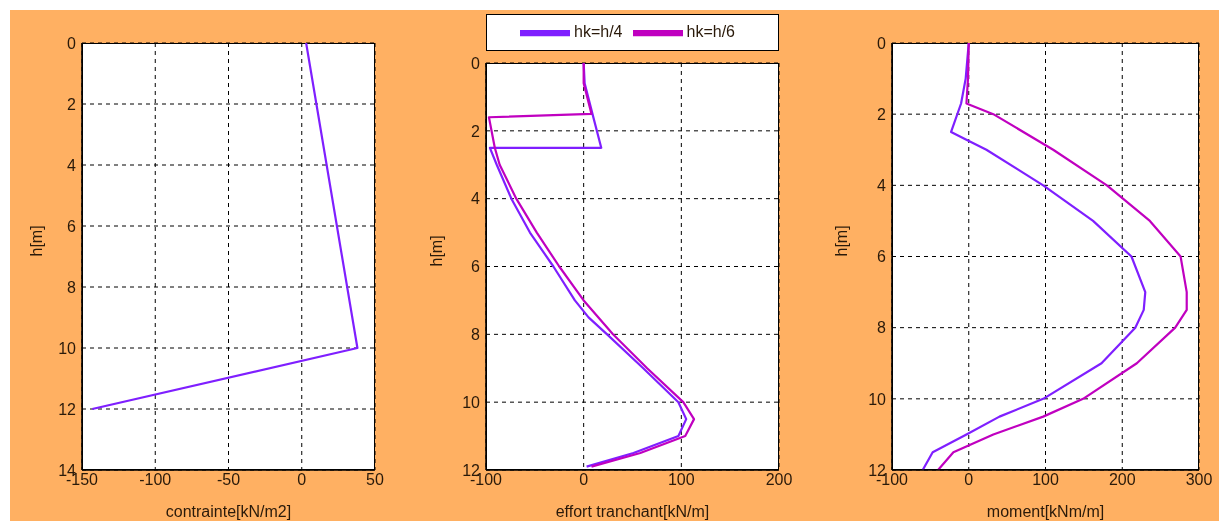 The width and height of the screenshot is (1219, 521). What do you see at coordinates (228, 511) in the screenshot?
I see `x-axis-title: contrainte[kN/m2]` at bounding box center [228, 511].